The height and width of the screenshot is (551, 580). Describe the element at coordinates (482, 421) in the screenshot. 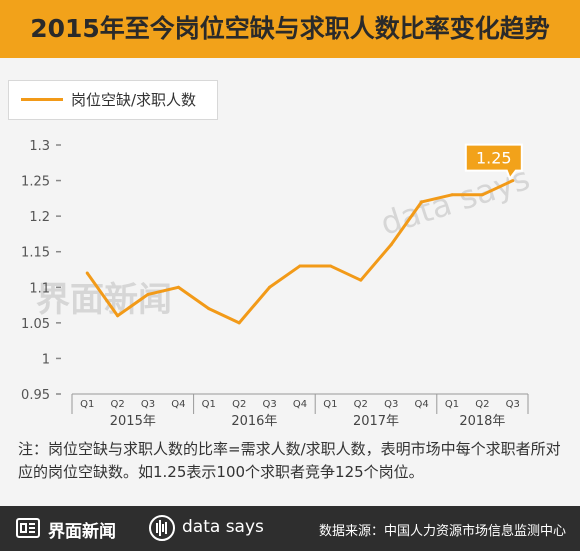

I see `year-label: 2018年` at that location.